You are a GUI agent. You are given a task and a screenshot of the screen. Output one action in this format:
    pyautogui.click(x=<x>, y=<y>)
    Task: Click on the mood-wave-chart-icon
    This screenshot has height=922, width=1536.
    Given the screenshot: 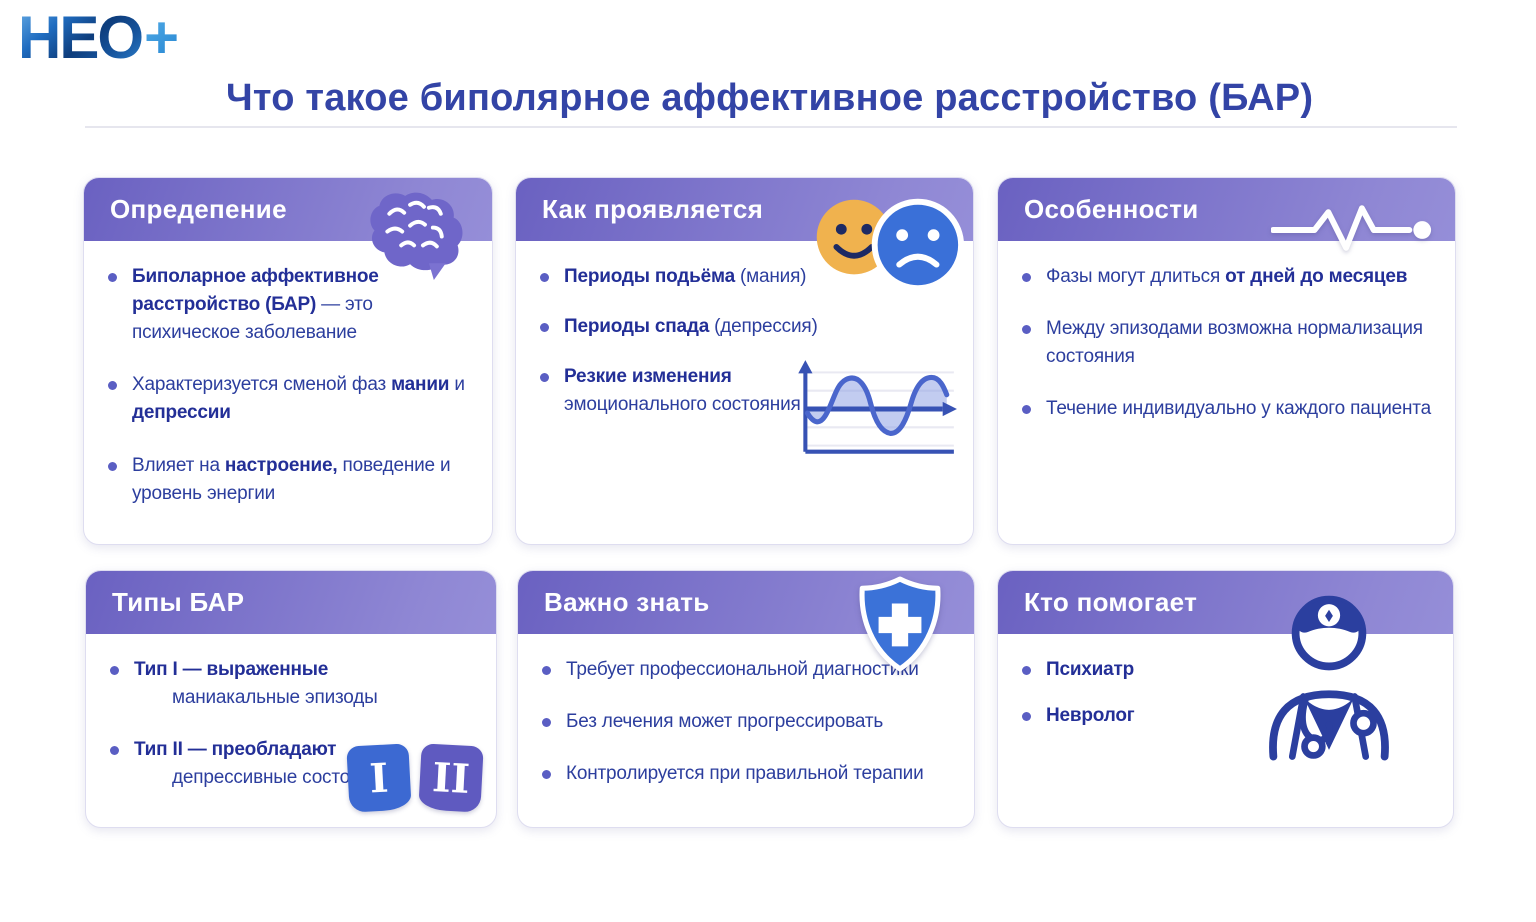 What is the action you would take?
    pyautogui.click(x=872, y=409)
    